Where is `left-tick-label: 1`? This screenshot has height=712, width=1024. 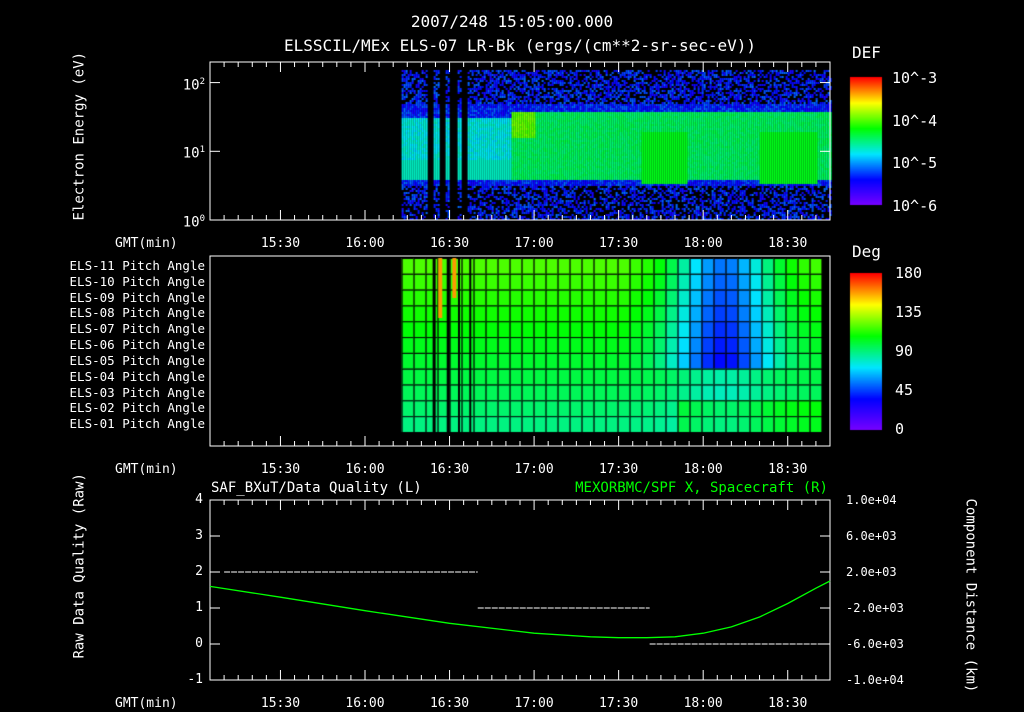
left-tick-label: 1 is located at coordinates (199, 607).